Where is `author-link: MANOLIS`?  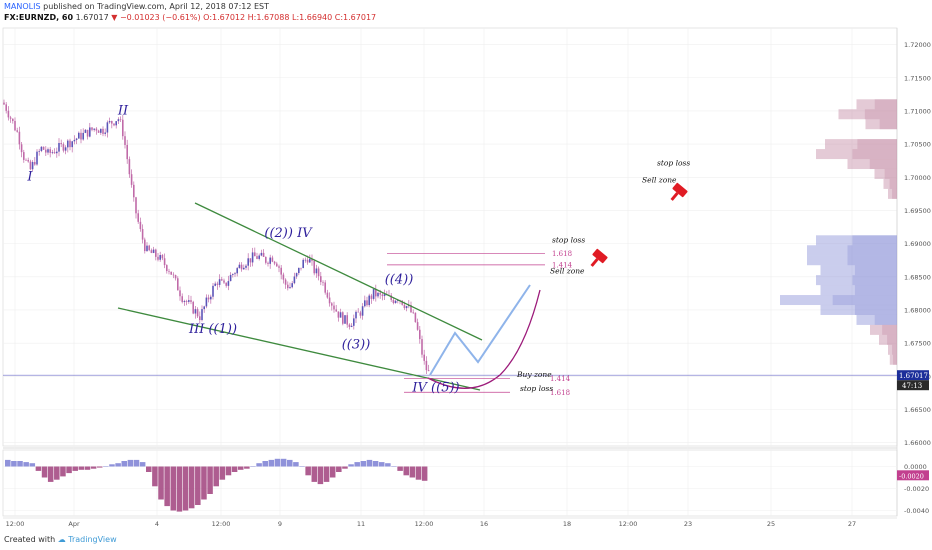
author-link: MANOLIS is located at coordinates (22, 6).